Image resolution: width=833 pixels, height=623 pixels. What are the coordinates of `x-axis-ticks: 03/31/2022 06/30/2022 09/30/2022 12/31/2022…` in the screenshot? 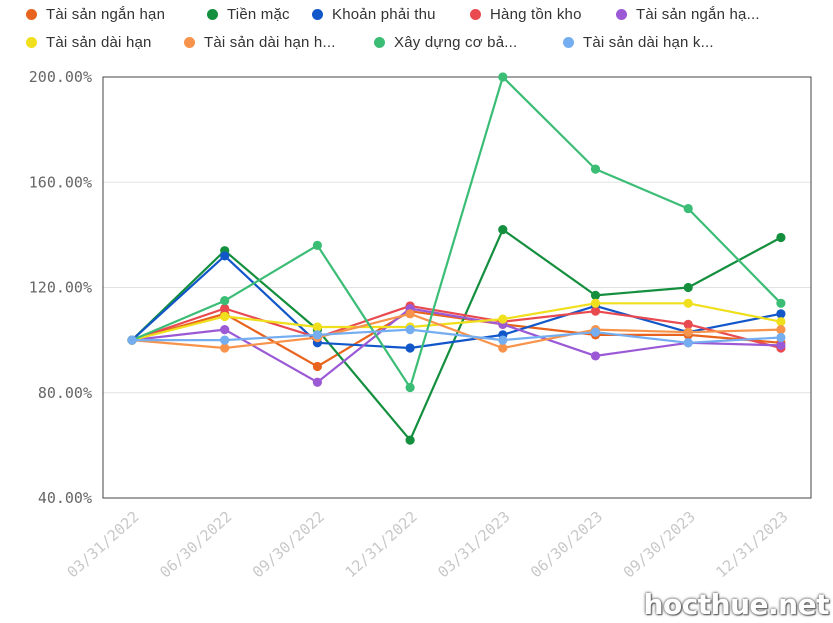 It's located at (428, 545).